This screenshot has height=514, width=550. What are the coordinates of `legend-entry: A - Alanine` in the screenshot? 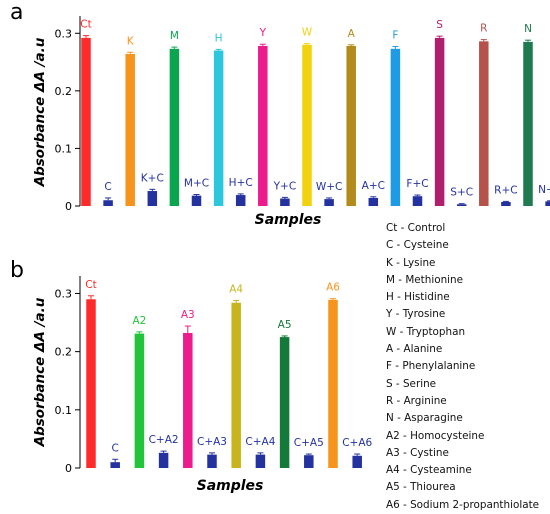 It's located at (414, 349).